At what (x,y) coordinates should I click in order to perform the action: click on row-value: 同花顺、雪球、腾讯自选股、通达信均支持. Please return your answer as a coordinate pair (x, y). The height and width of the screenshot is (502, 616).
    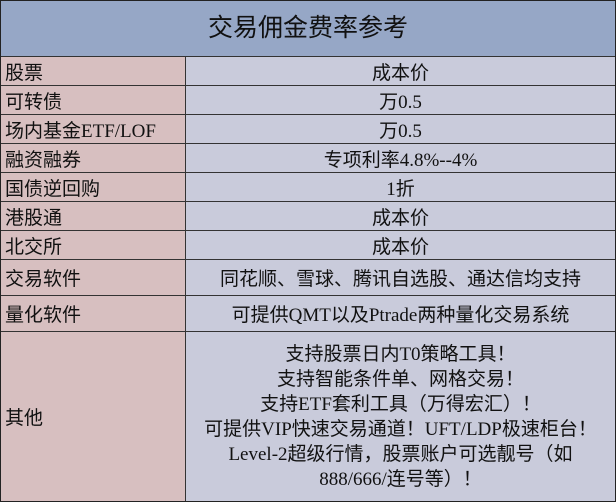
    Looking at the image, I should click on (400, 277).